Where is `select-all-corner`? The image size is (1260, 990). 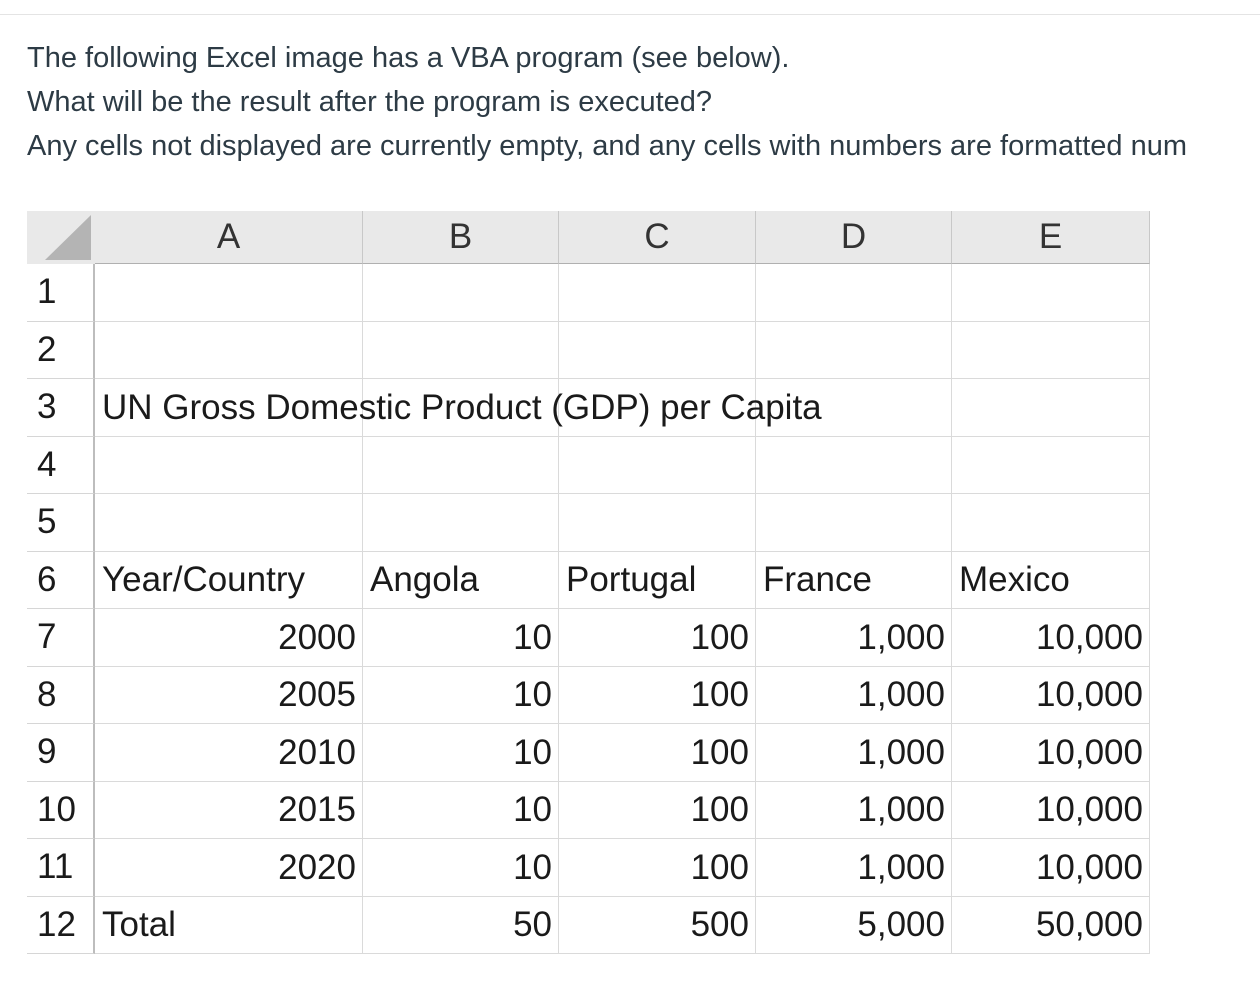 select-all-corner is located at coordinates (61, 237).